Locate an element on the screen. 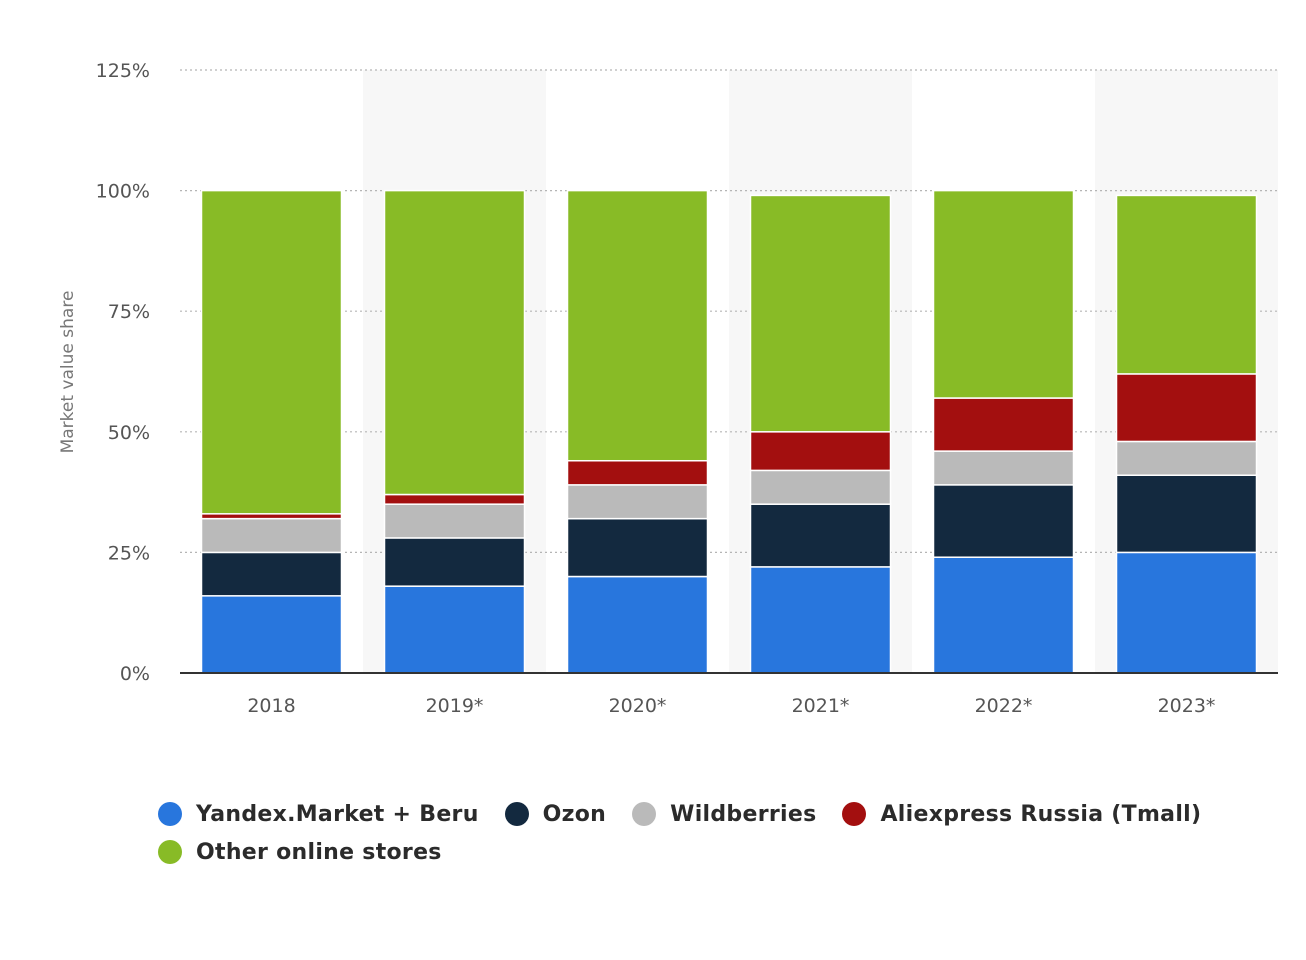  legend-item: Wildberries is located at coordinates (724, 814).